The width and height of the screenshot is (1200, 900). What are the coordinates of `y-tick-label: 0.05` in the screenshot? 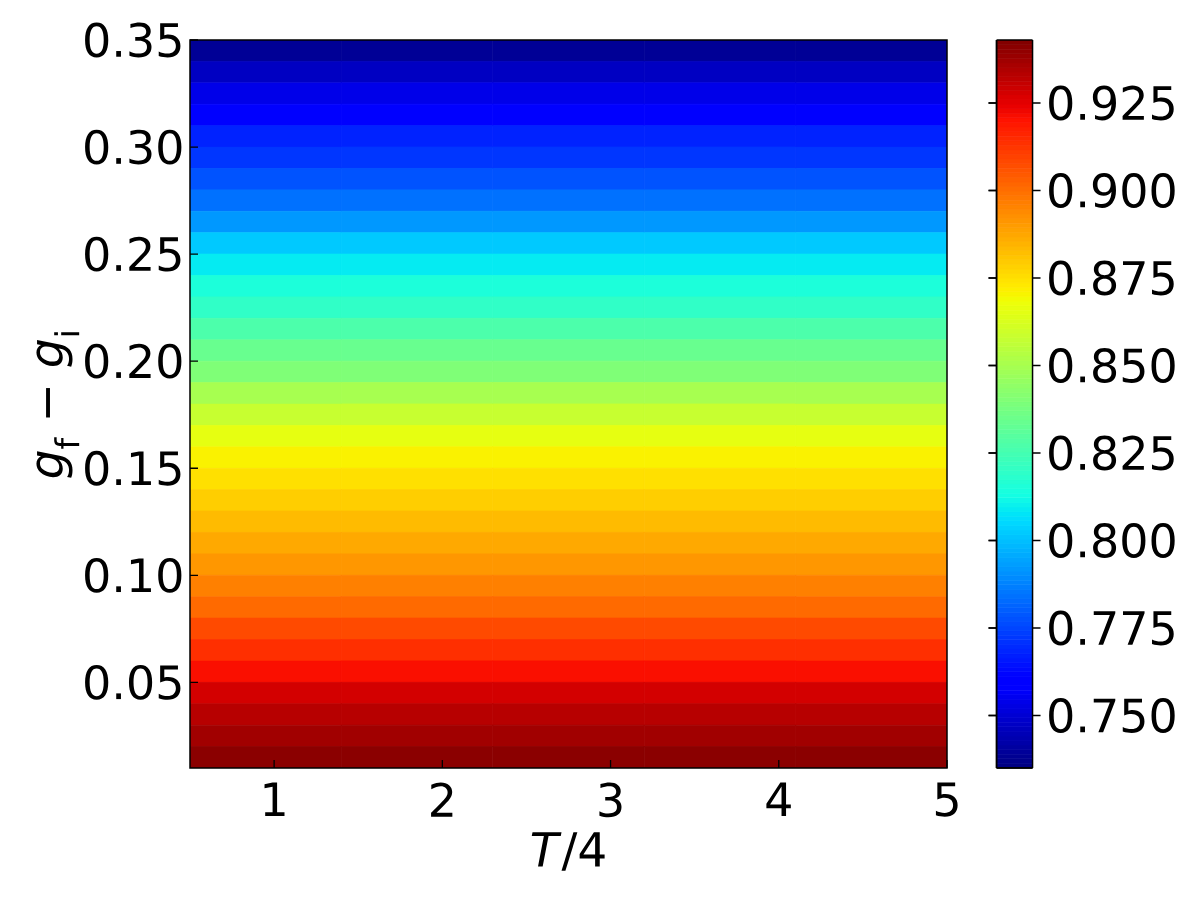 It's located at (133, 682).